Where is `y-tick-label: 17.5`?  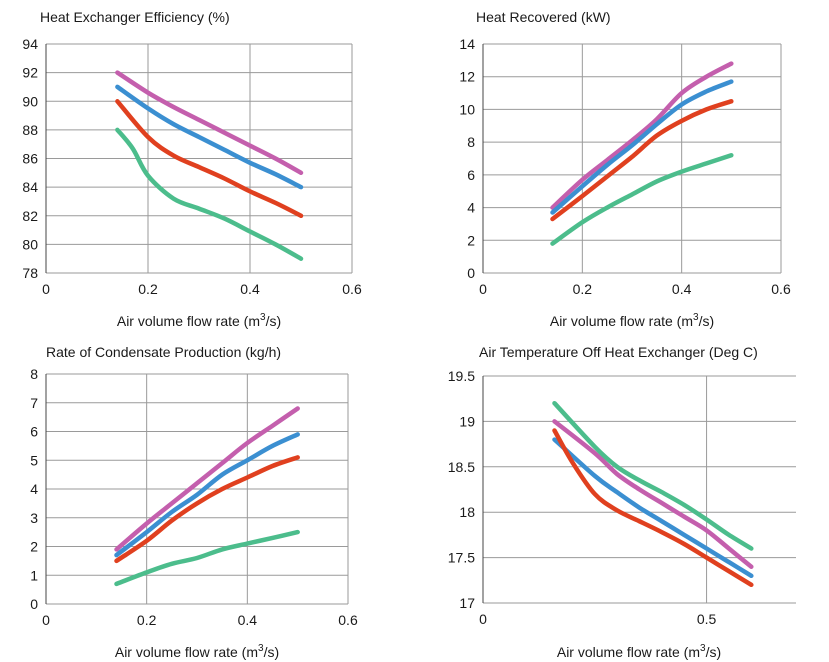 y-tick-label: 17.5 is located at coordinates (461, 558).